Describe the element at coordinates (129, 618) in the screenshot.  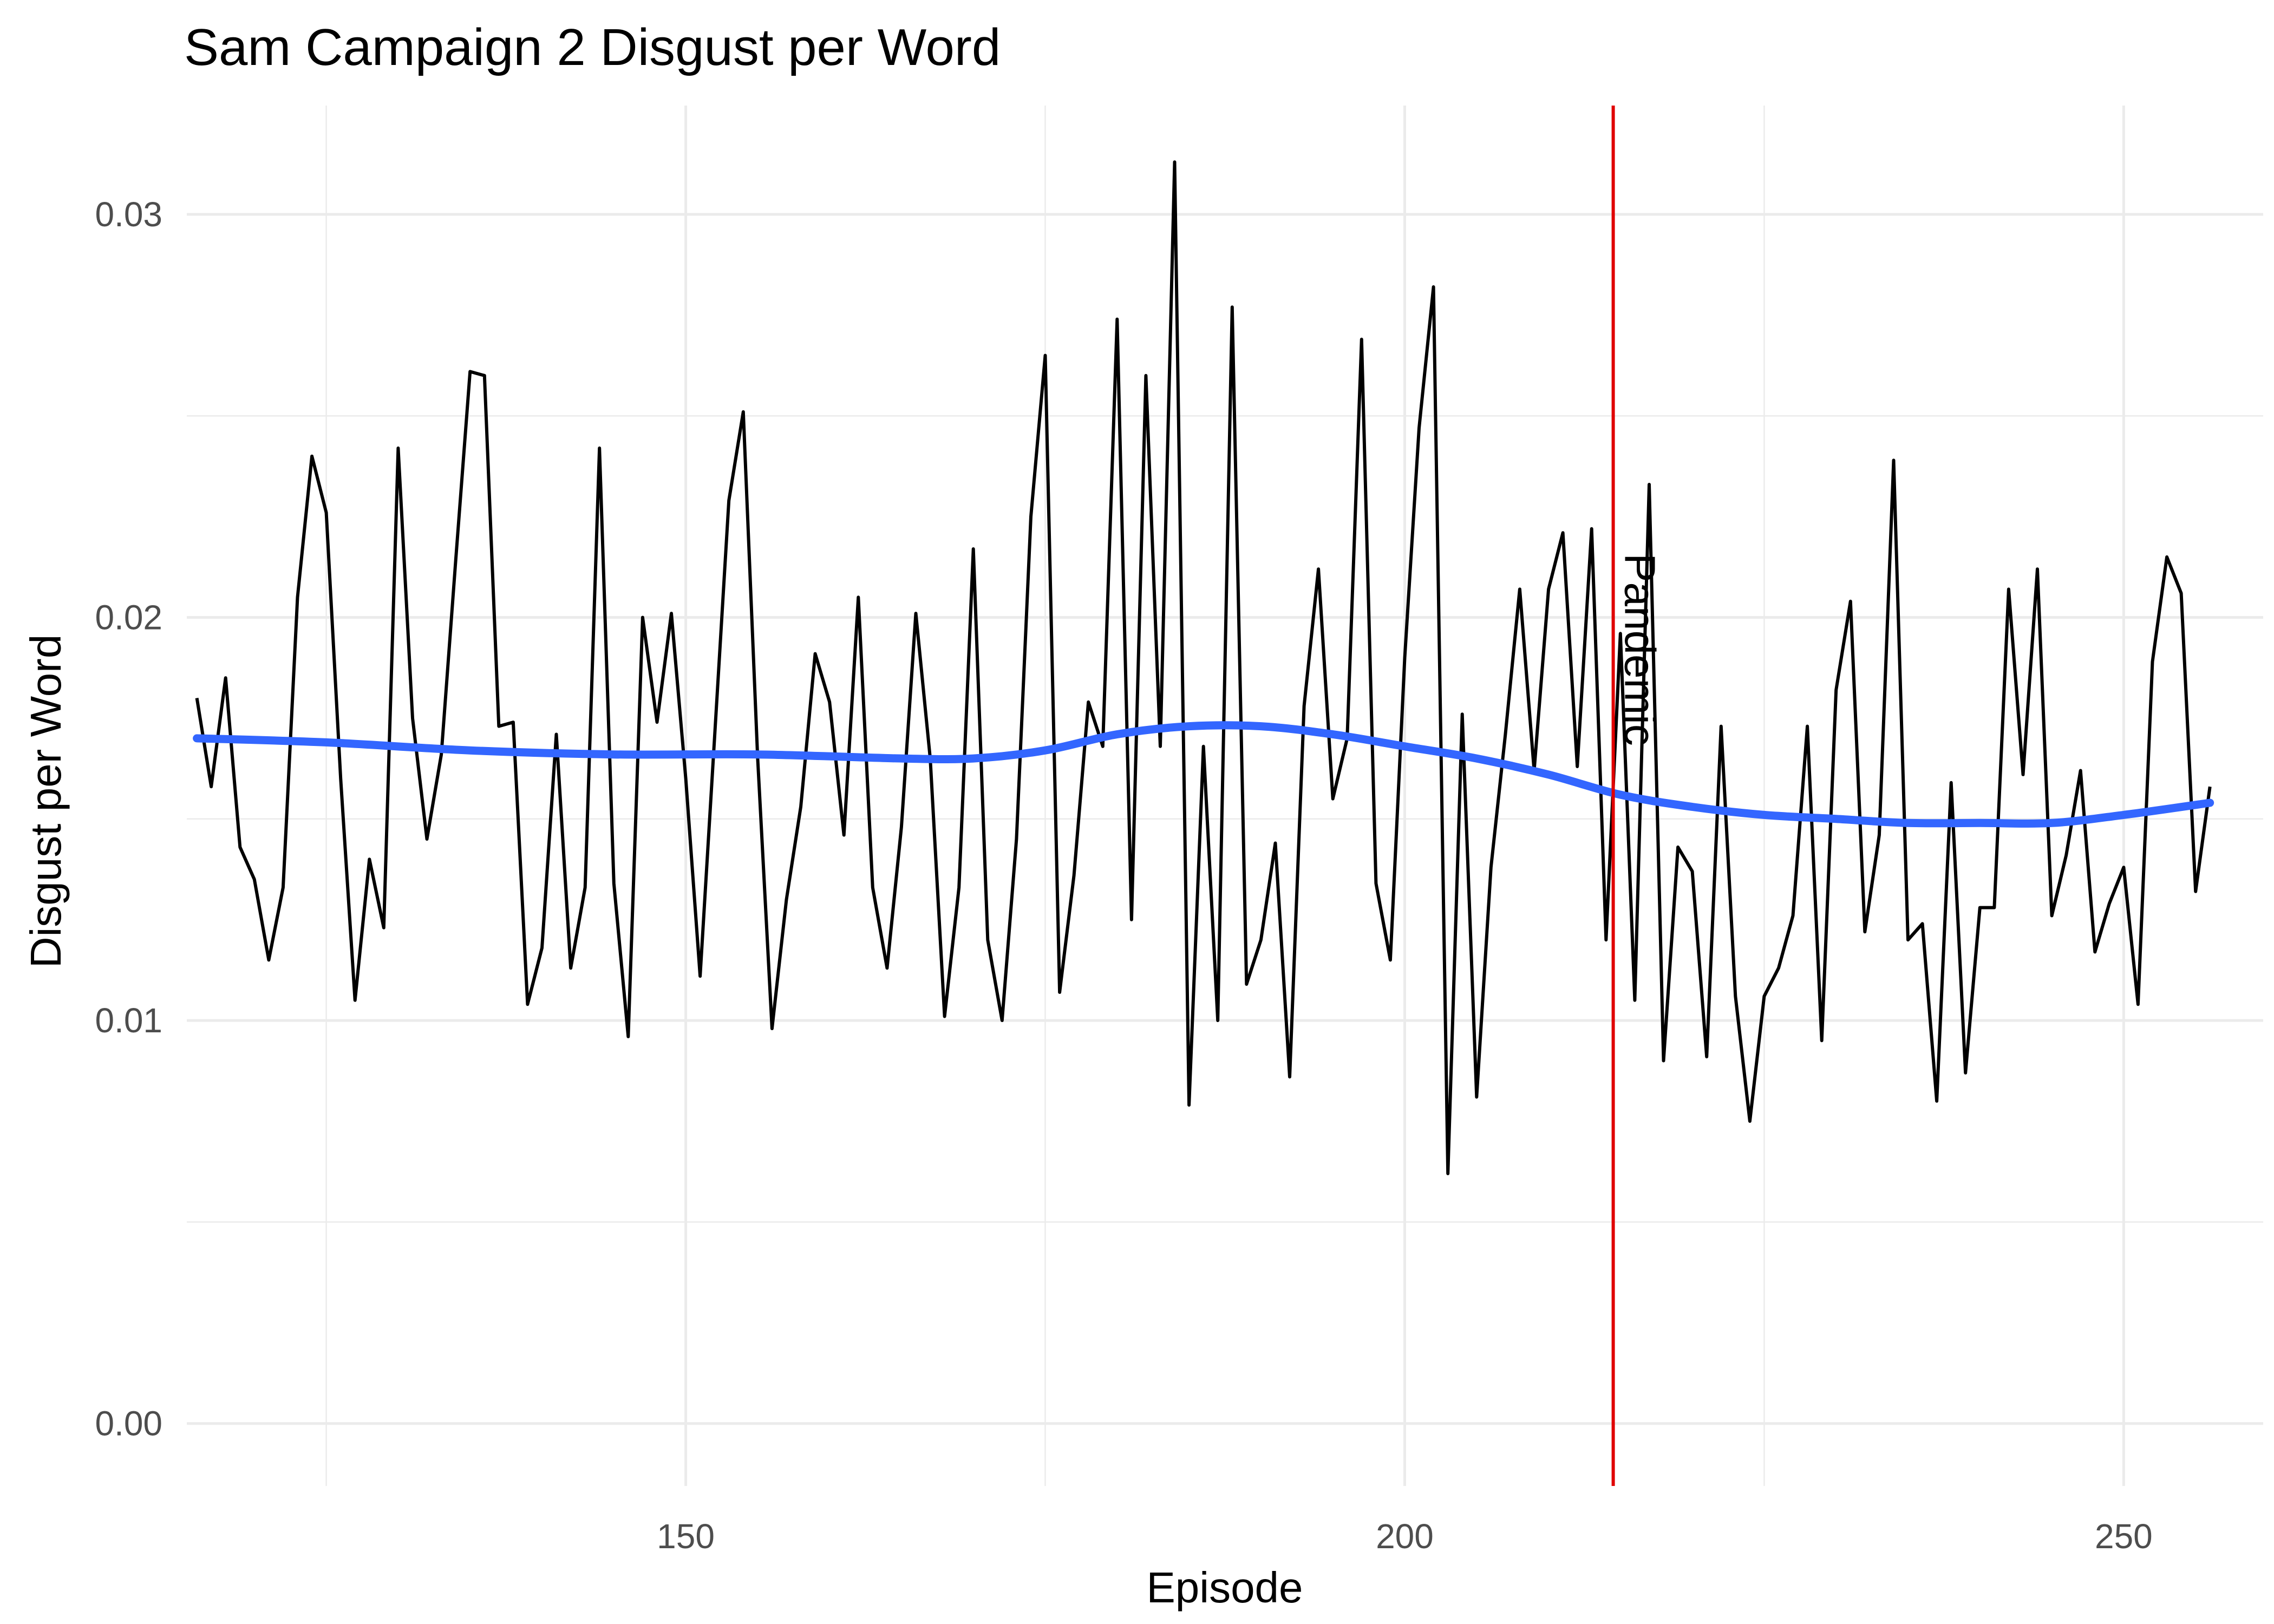
I see `y-tick-label: 0.02` at that location.